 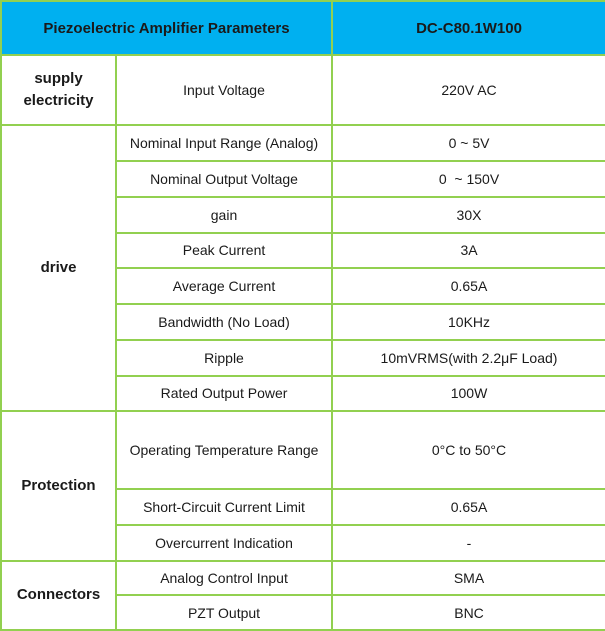 I want to click on parameter-name: Rated Output Power, so click(x=224, y=393).